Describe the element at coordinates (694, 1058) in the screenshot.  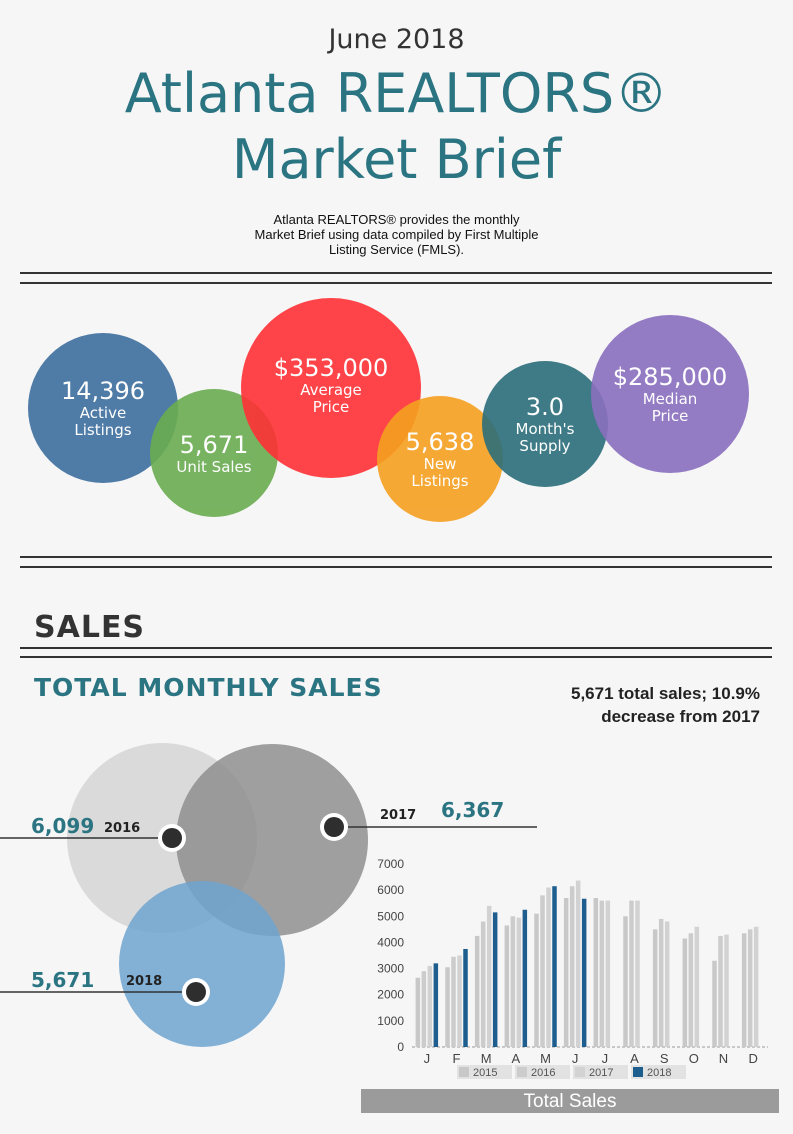
I see `x-tick-label: O` at that location.